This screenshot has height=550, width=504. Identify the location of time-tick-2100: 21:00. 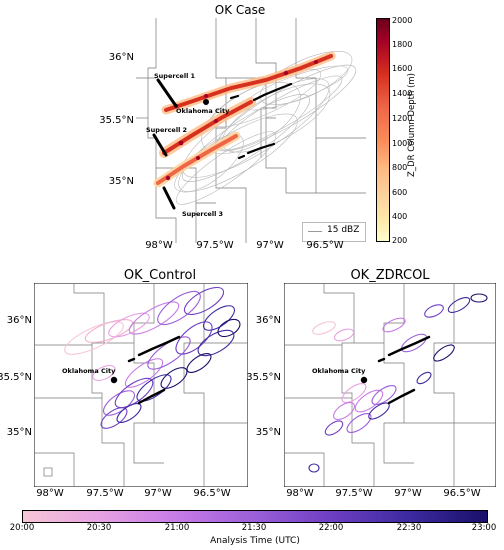
(177, 528).